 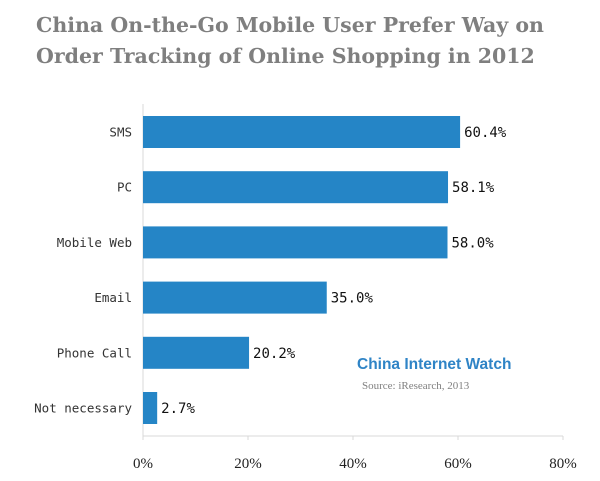 I want to click on x-tick-label-2: 40%, so click(x=353, y=464).